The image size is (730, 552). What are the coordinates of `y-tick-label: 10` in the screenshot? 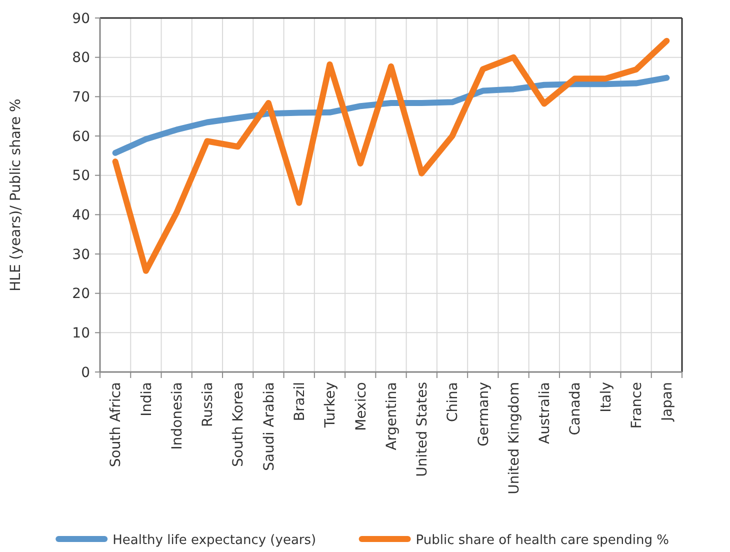 It's located at (81, 334).